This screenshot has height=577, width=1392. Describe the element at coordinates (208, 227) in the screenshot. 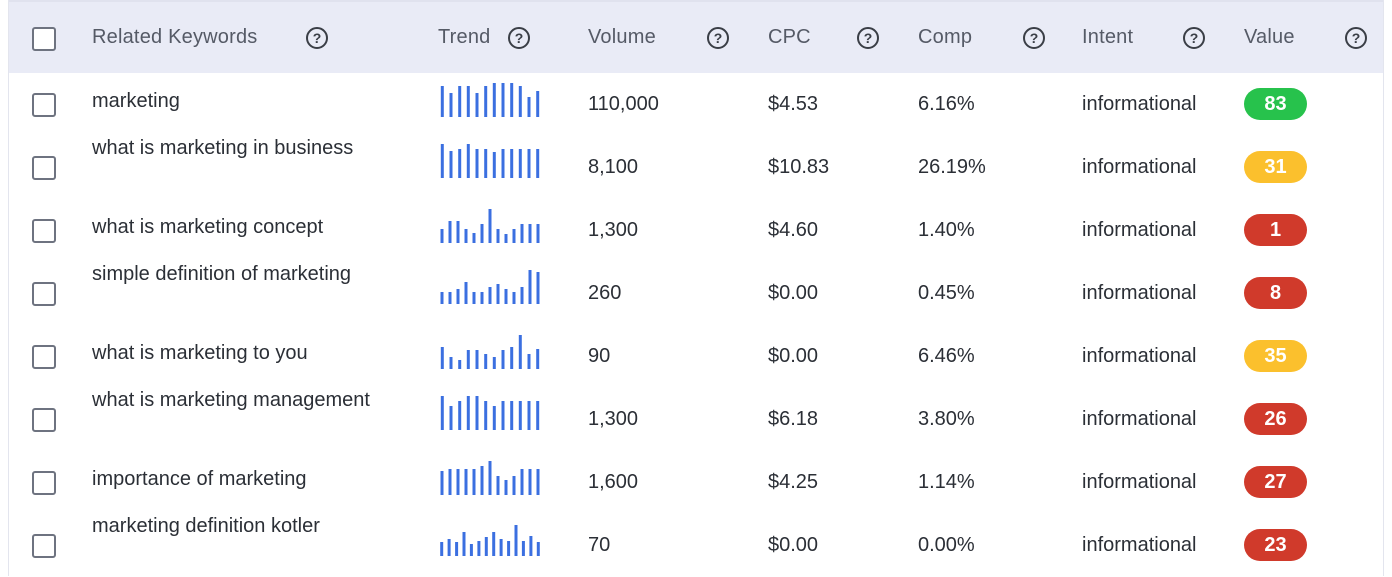

I see `keyword-cell: what is marketing concept` at that location.